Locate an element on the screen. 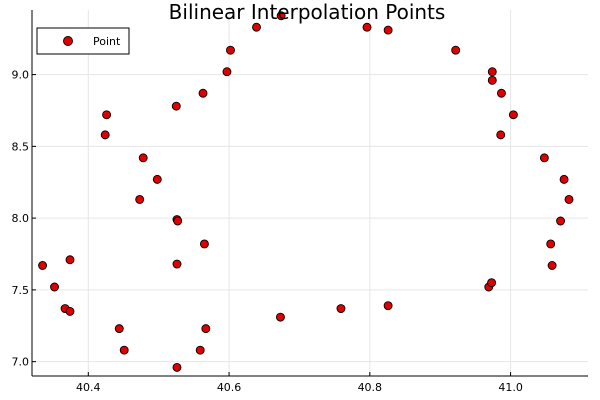 This screenshot has height=400, width=600. legend-box is located at coordinates (83, 41).